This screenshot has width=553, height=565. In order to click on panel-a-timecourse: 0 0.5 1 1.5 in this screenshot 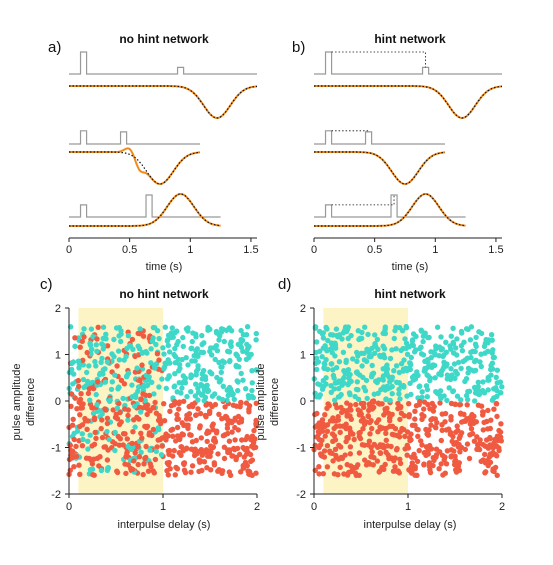, I will do `click(162, 153)`.